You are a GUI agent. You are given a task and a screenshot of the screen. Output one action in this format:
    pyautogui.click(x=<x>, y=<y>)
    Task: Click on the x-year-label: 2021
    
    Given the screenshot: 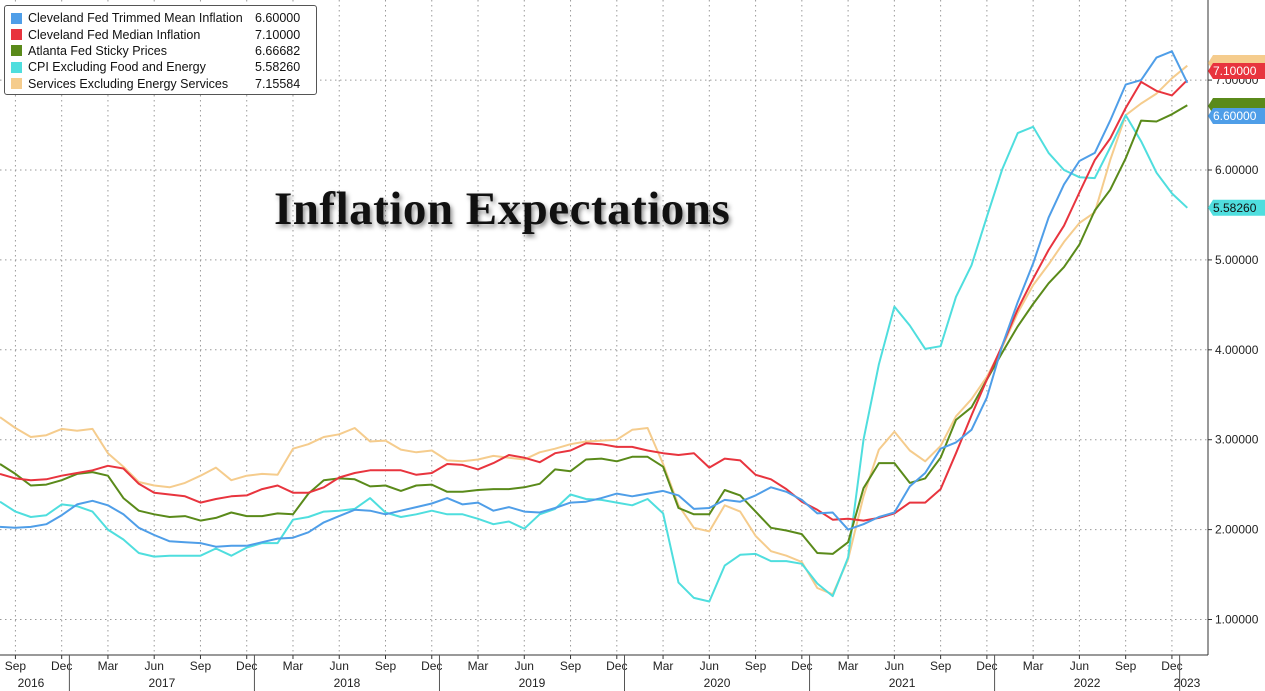 What is the action you would take?
    pyautogui.click(x=902, y=683)
    